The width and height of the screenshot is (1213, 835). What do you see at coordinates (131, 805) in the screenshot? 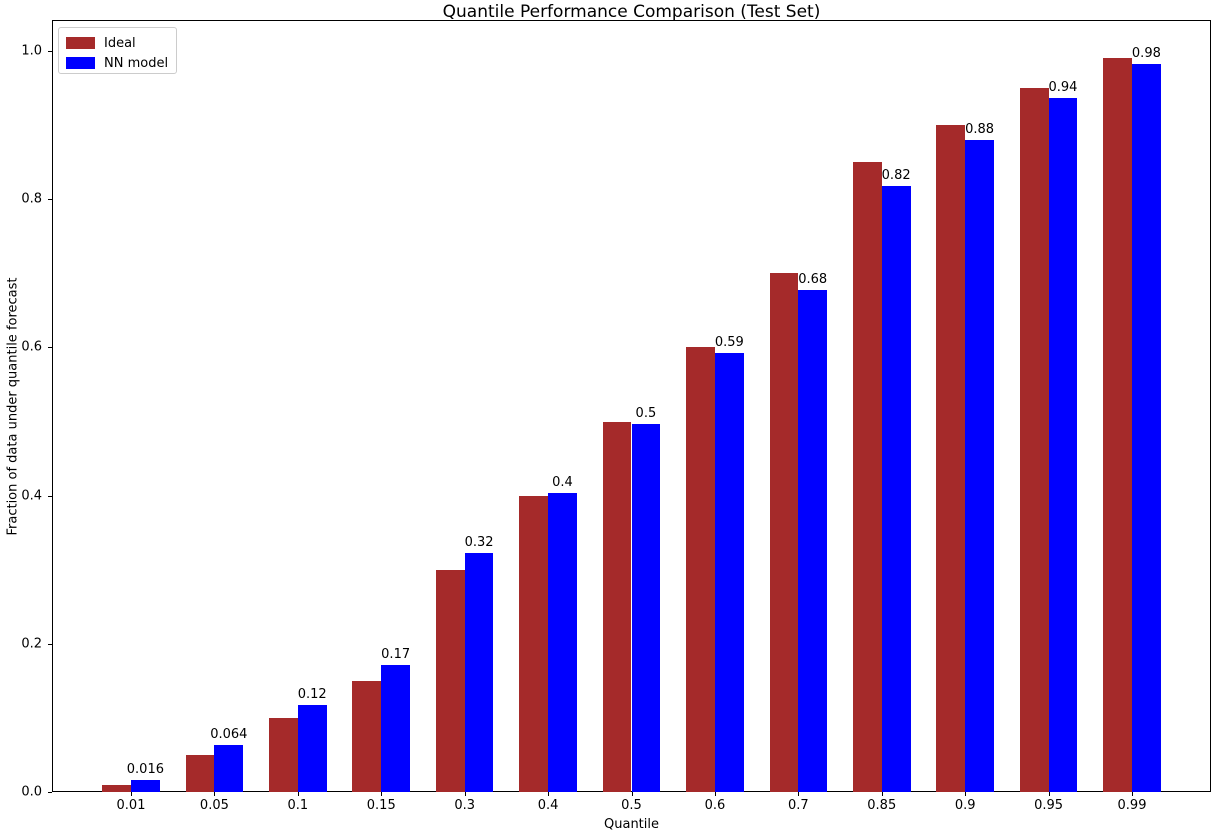
I see `x-tick-label: 0.01` at bounding box center [131, 805].